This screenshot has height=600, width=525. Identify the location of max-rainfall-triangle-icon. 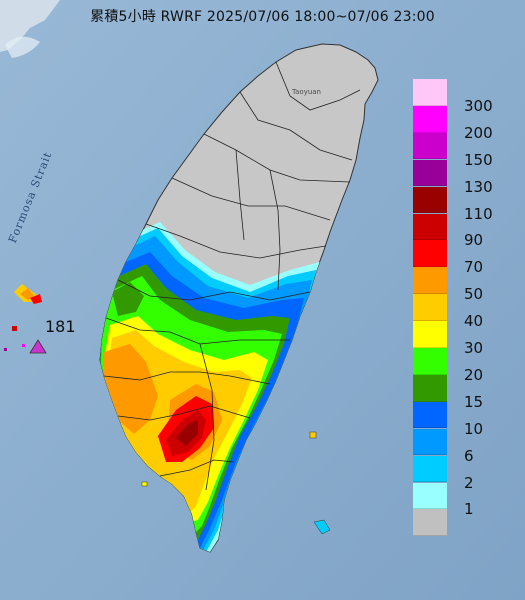
(38, 346).